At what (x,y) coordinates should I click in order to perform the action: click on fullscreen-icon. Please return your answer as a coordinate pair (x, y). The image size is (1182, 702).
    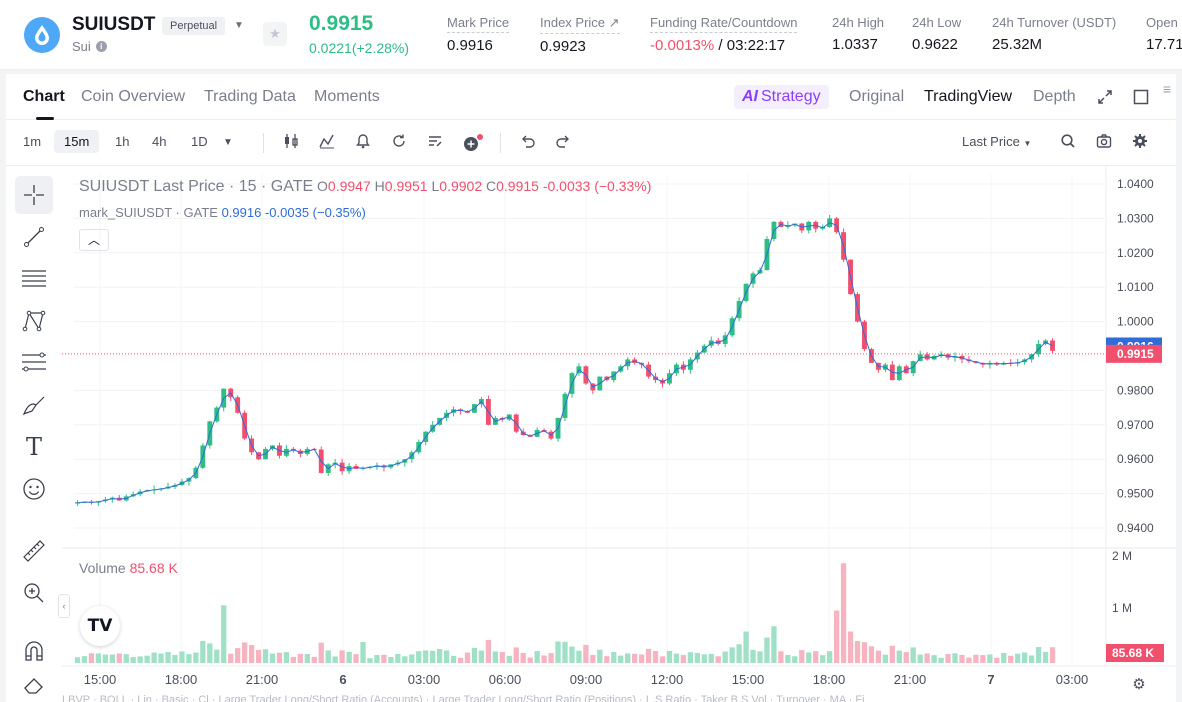
    Looking at the image, I should click on (1105, 98).